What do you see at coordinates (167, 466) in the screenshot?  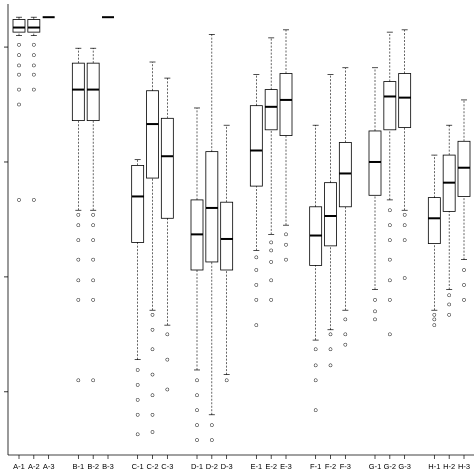 I see `x-tick-label: C-3` at bounding box center [167, 466].